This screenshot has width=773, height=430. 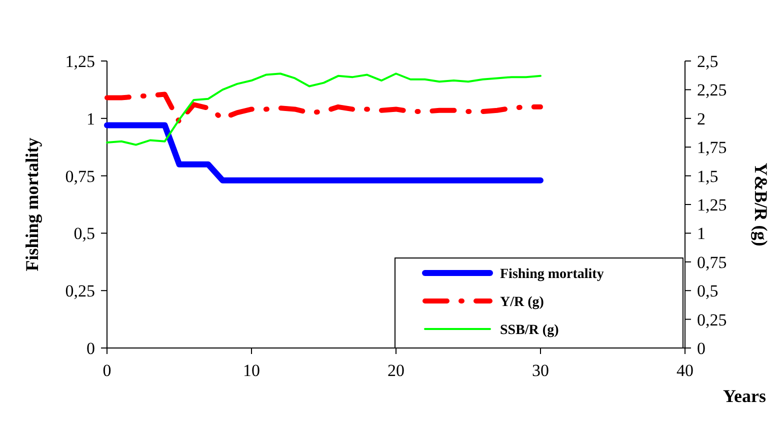 I want to click on x-axis-title: Years, so click(x=744, y=396).